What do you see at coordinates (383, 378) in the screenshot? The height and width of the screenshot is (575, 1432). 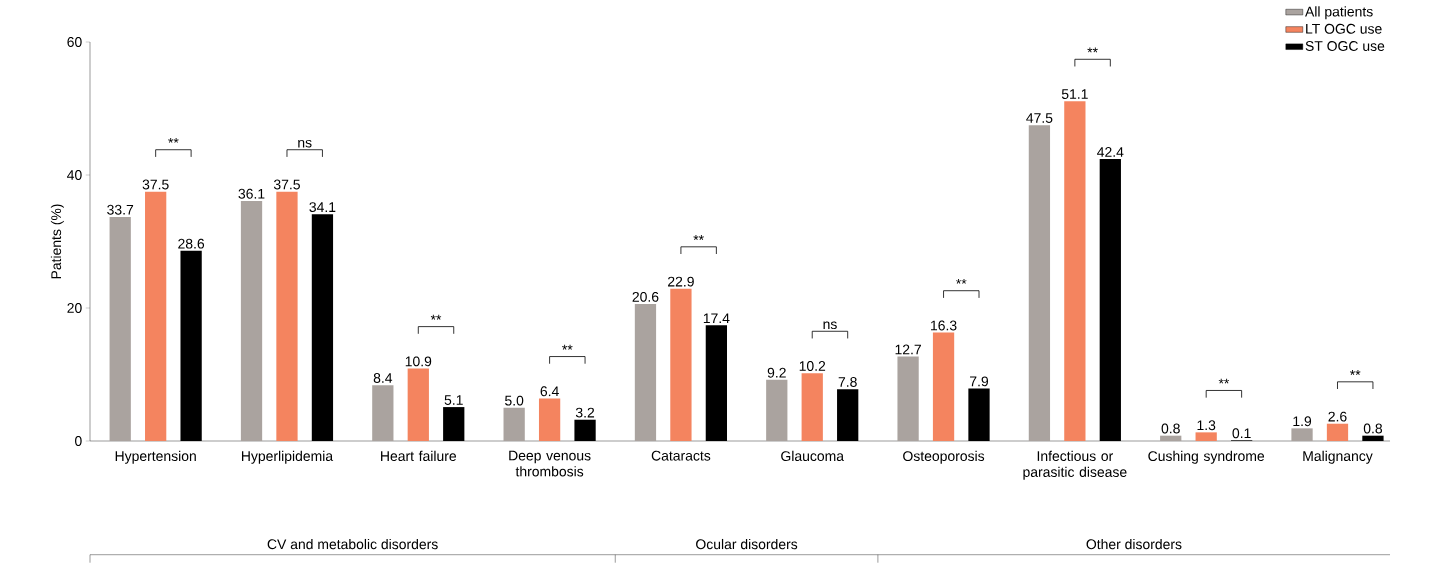 I see `data-label: 8.4` at bounding box center [383, 378].